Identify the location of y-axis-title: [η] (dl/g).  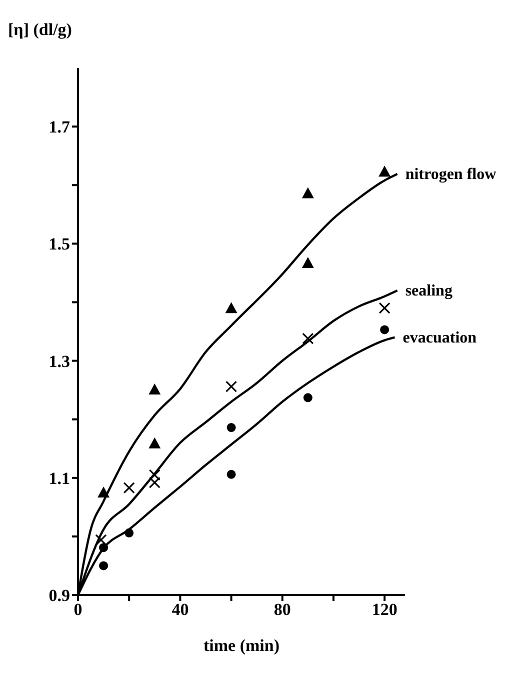
(40, 30).